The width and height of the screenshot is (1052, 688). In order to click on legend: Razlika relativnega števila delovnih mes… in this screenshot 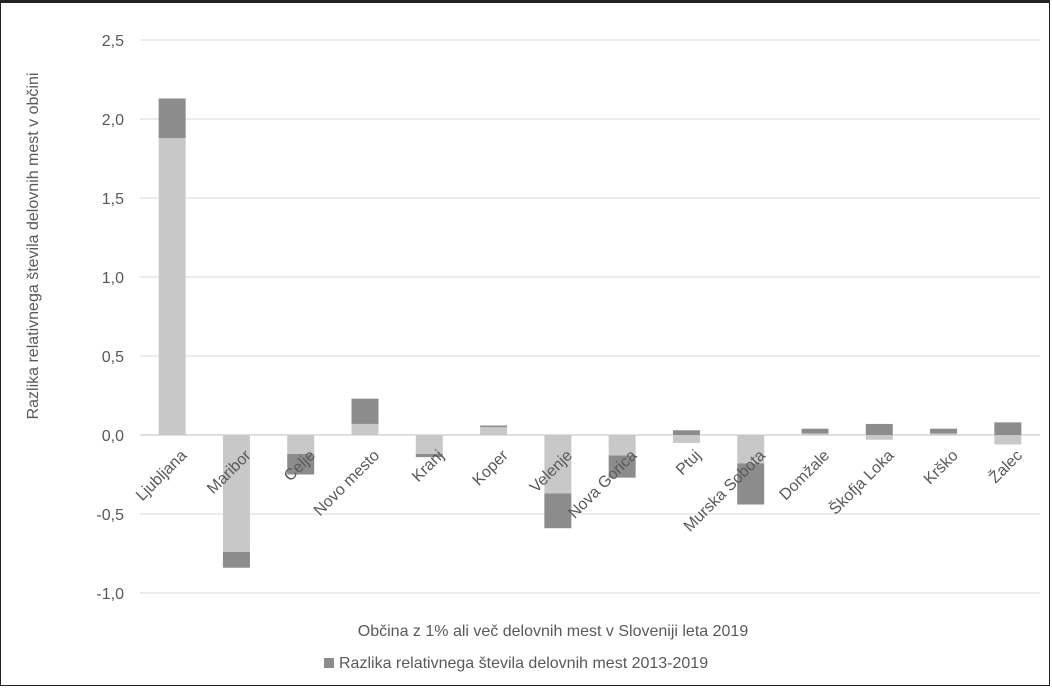, I will do `click(516, 663)`.